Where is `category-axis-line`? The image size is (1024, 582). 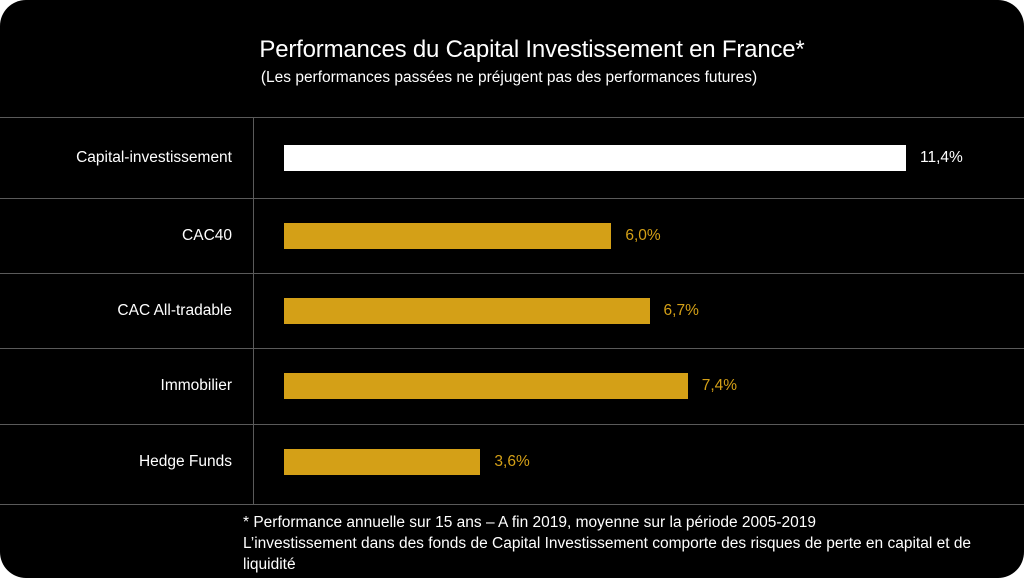 category-axis-line is located at coordinates (253, 310).